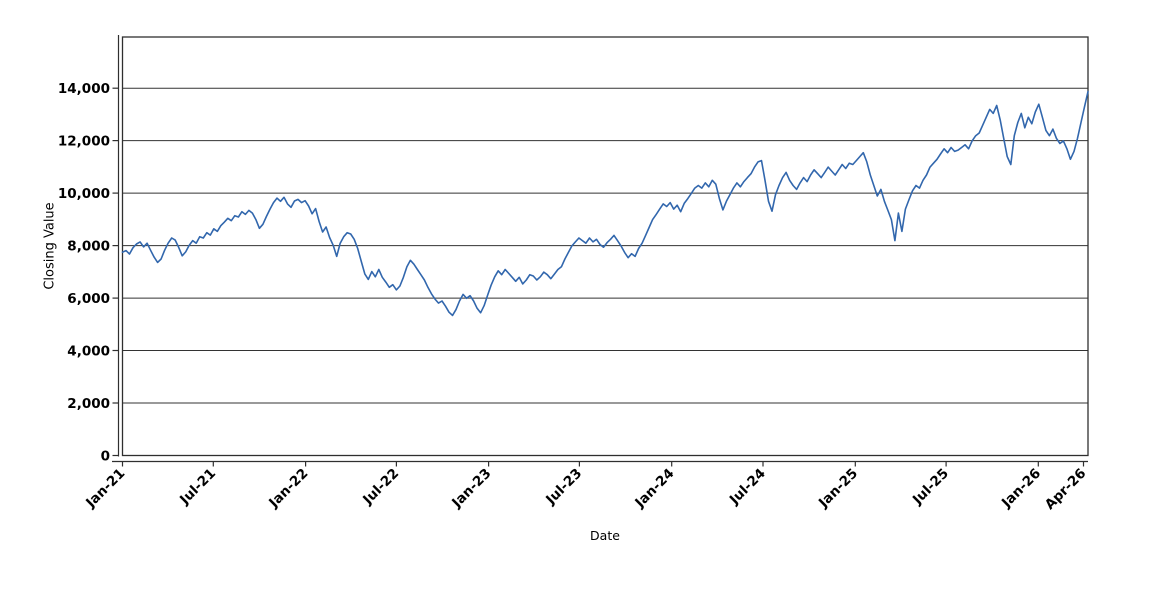 This screenshot has width=1150, height=600. I want to click on x-tick-label: Jul-25, so click(930, 487).